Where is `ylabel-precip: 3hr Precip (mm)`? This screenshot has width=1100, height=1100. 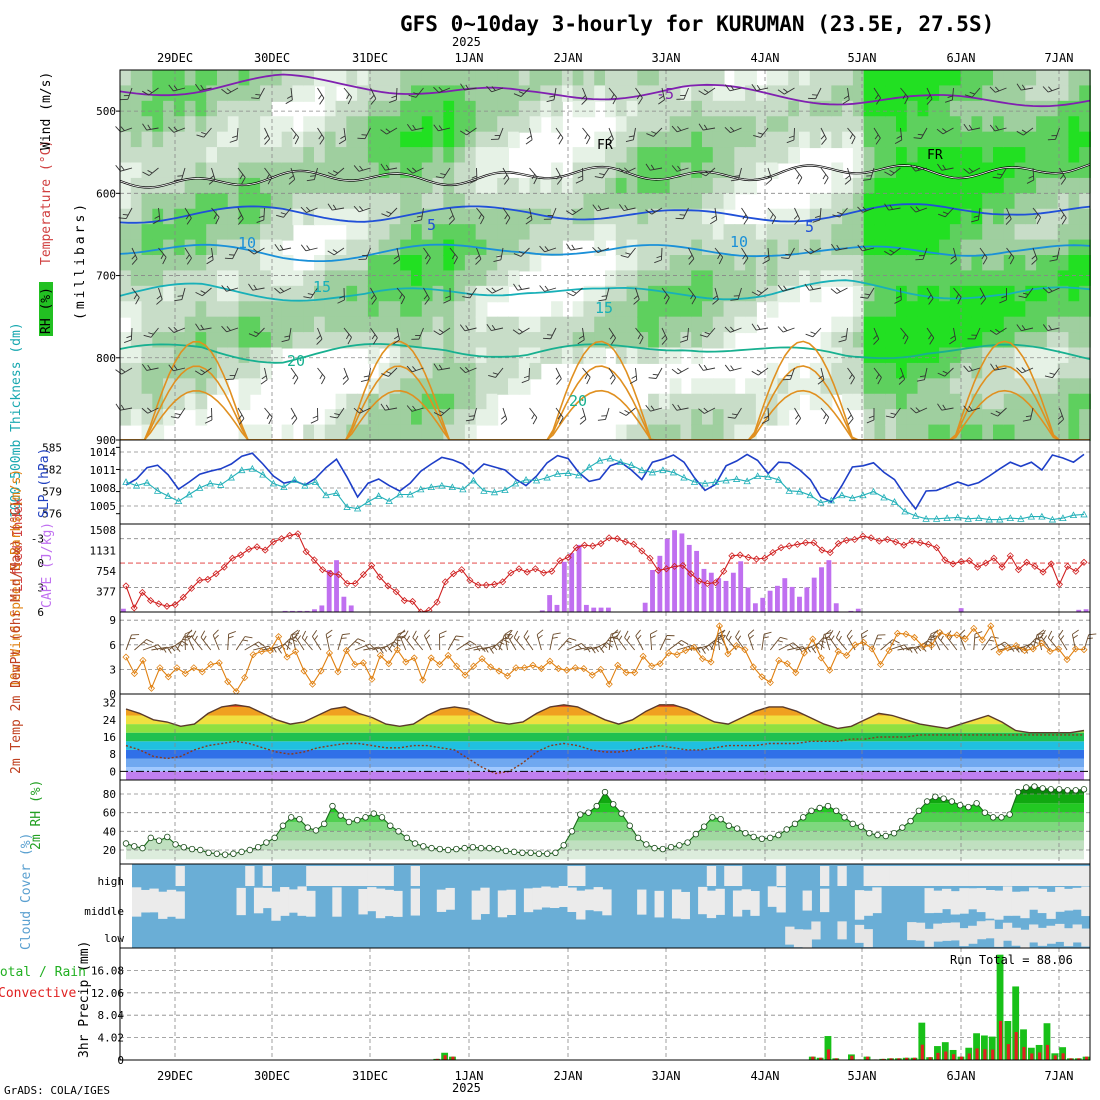
ylabel-precip: 3hr Precip (mm) is located at coordinates (84, 999).